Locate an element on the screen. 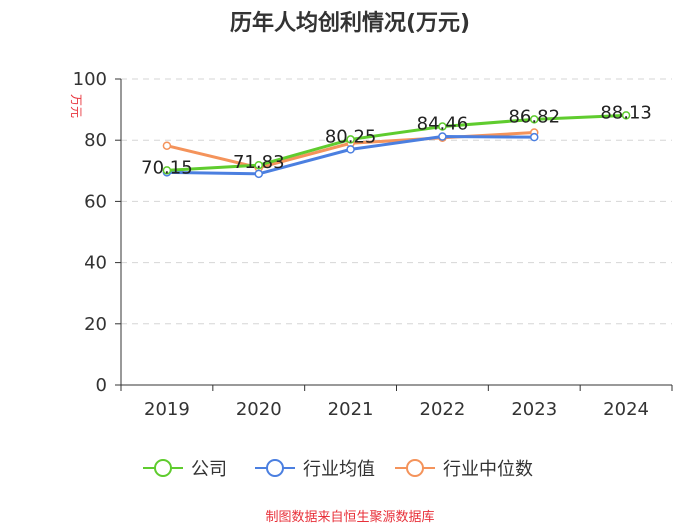  legend-label: 公司 is located at coordinates (209, 469).